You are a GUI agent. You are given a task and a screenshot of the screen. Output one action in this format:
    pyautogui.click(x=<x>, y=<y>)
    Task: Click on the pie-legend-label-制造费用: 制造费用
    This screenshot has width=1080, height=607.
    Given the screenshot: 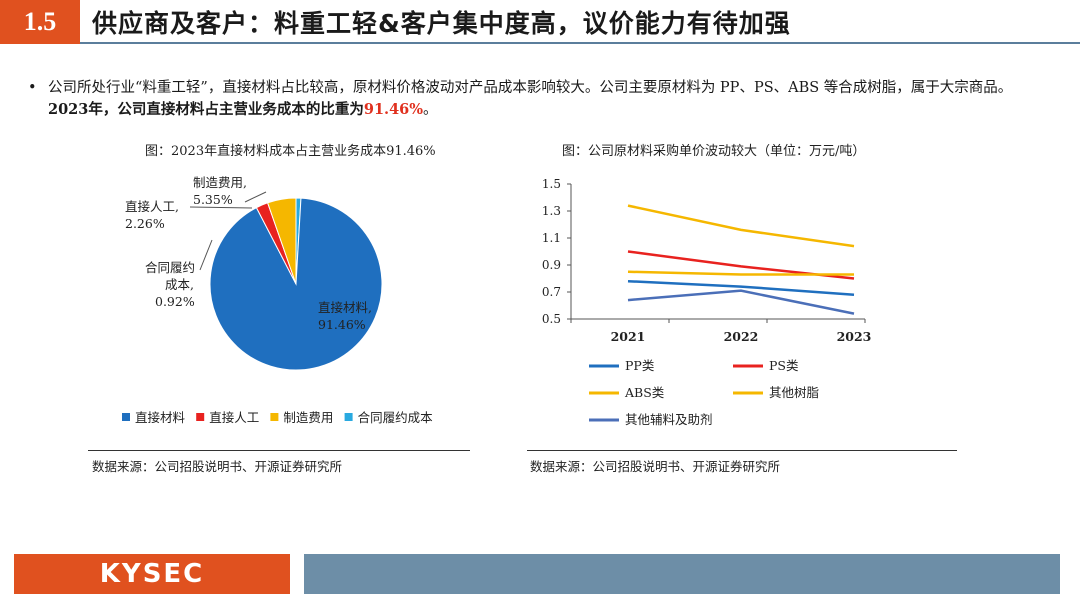 What is the action you would take?
    pyautogui.click(x=308, y=417)
    